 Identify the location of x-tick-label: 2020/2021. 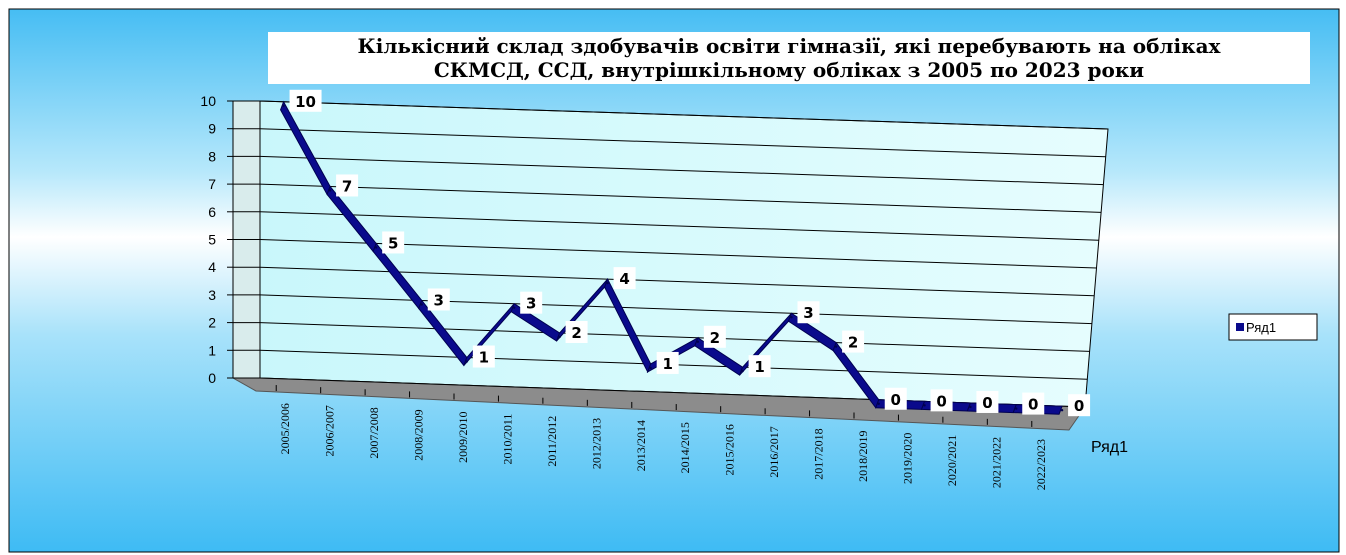
(952, 460).